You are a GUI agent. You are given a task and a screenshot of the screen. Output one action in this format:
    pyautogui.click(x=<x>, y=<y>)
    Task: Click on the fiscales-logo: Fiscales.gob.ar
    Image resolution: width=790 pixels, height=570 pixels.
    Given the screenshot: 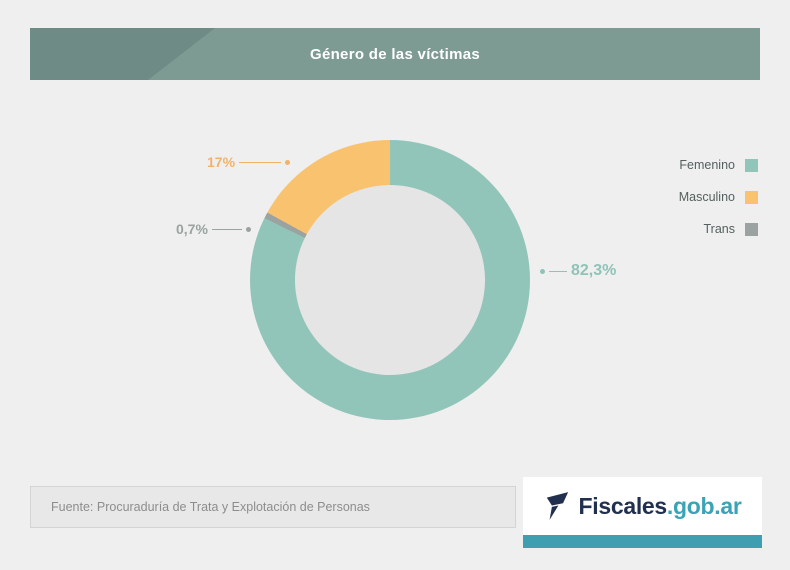 What is the action you would take?
    pyautogui.click(x=642, y=506)
    